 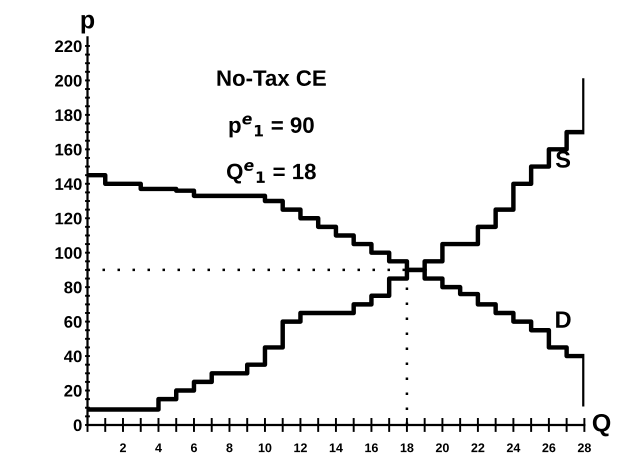 I want to click on annotation: Q$^{e}$$_{1}$ = 18, so click(x=271, y=173).